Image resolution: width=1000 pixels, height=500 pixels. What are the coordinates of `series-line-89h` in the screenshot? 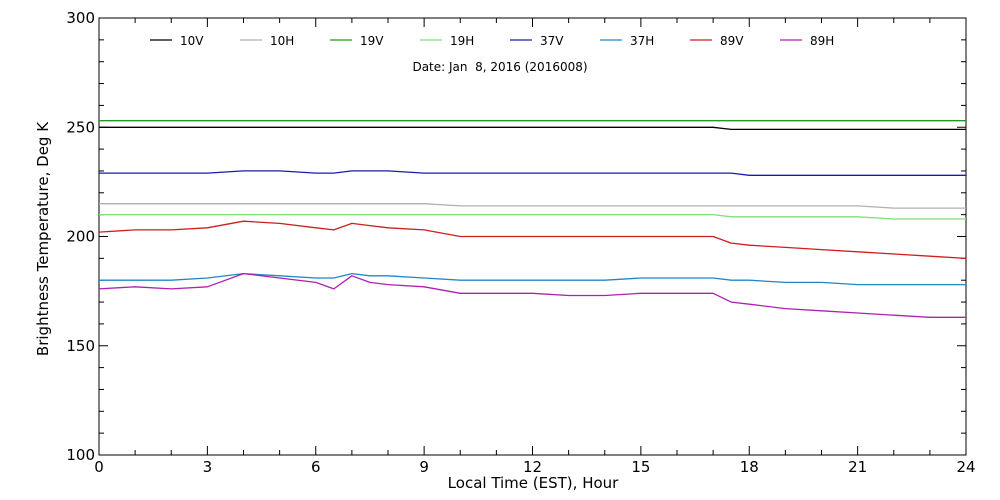 It's located at (532, 295).